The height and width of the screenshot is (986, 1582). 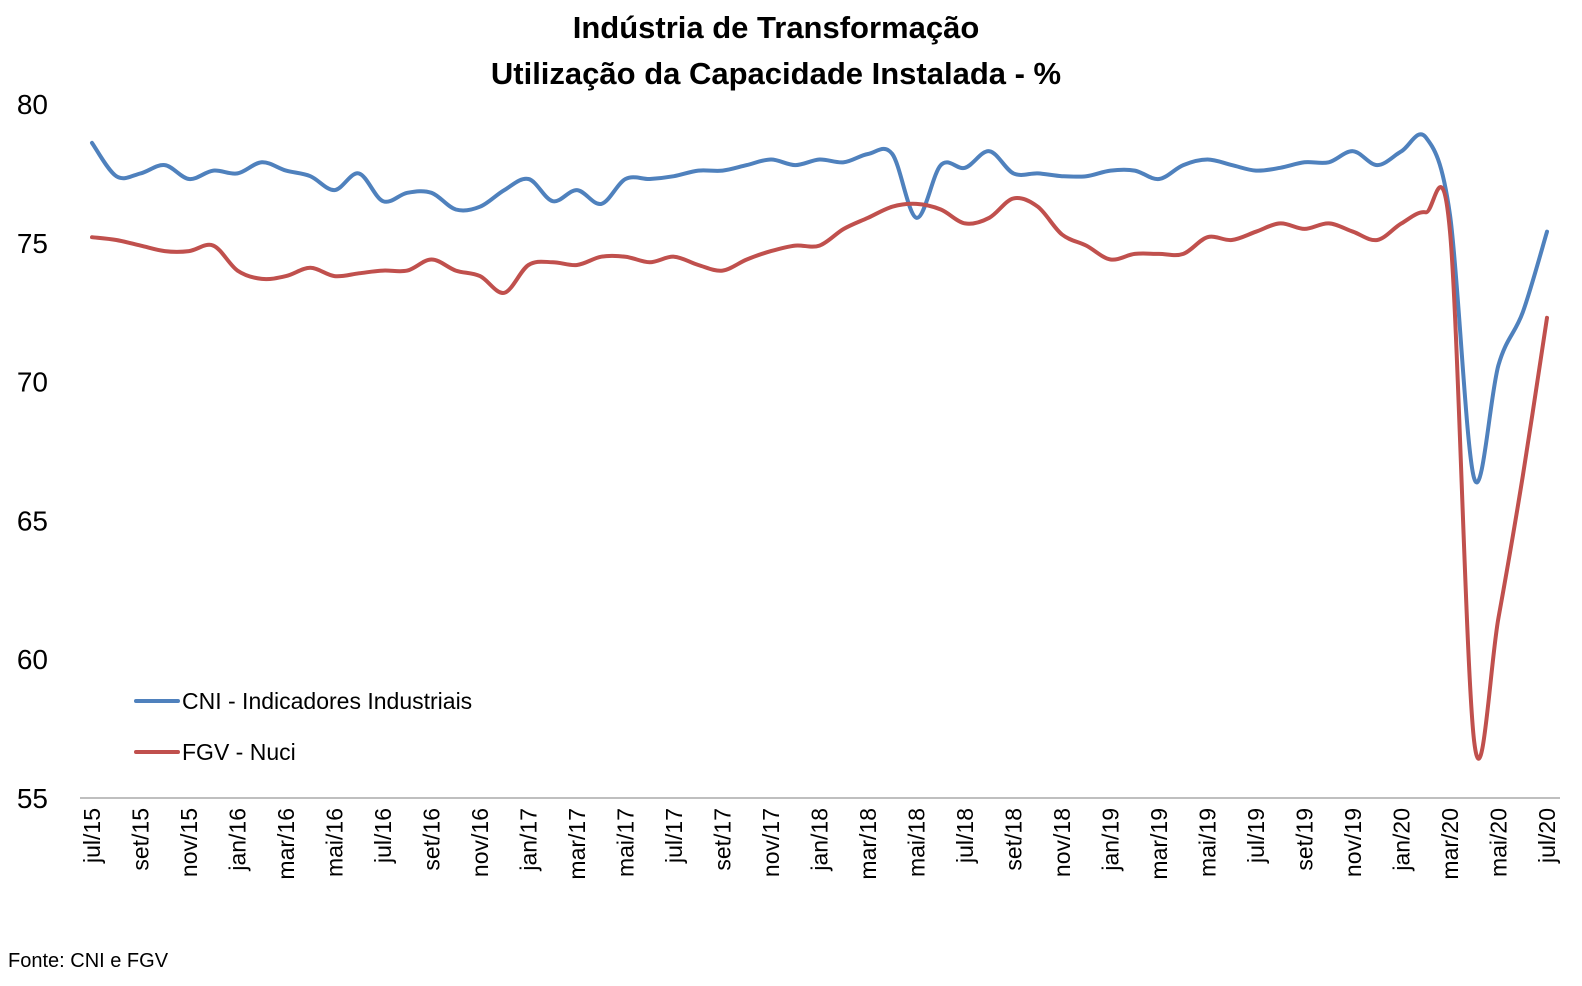 I want to click on x-tick-label: mai/18, so click(x=917, y=842).